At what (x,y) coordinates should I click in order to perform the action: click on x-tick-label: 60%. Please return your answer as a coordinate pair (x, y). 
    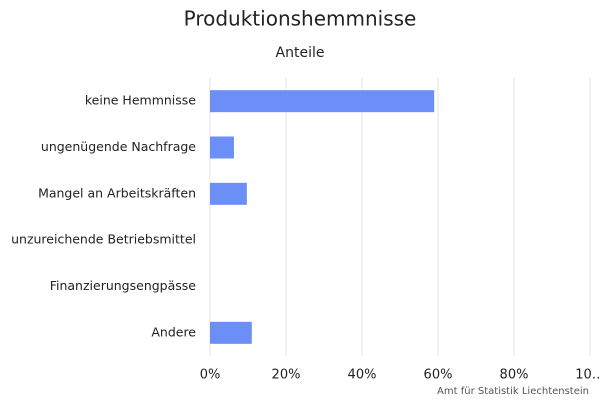
    Looking at the image, I should click on (438, 375).